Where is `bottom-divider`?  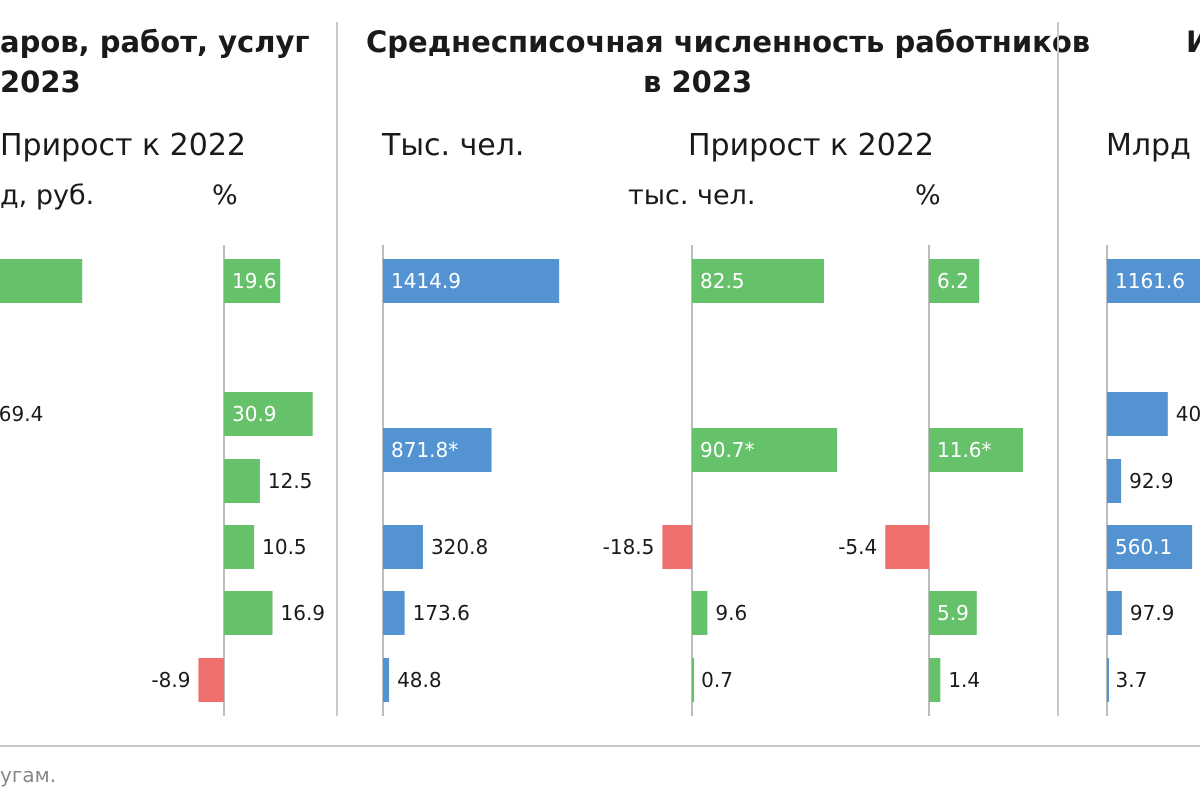
bottom-divider is located at coordinates (600, 746).